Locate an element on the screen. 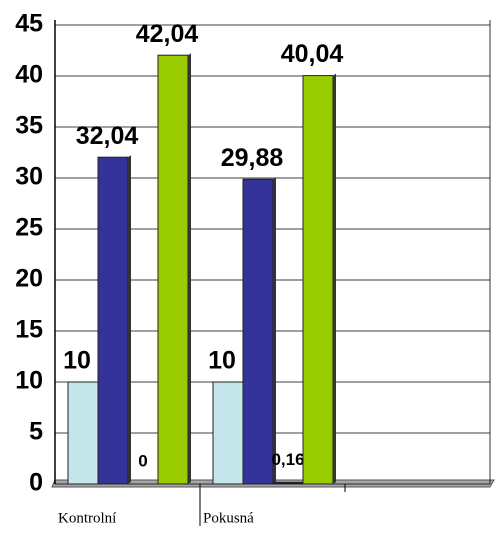 Image resolution: width=503 pixels, height=542 pixels. y-tick-label: 40 is located at coordinates (29, 75).